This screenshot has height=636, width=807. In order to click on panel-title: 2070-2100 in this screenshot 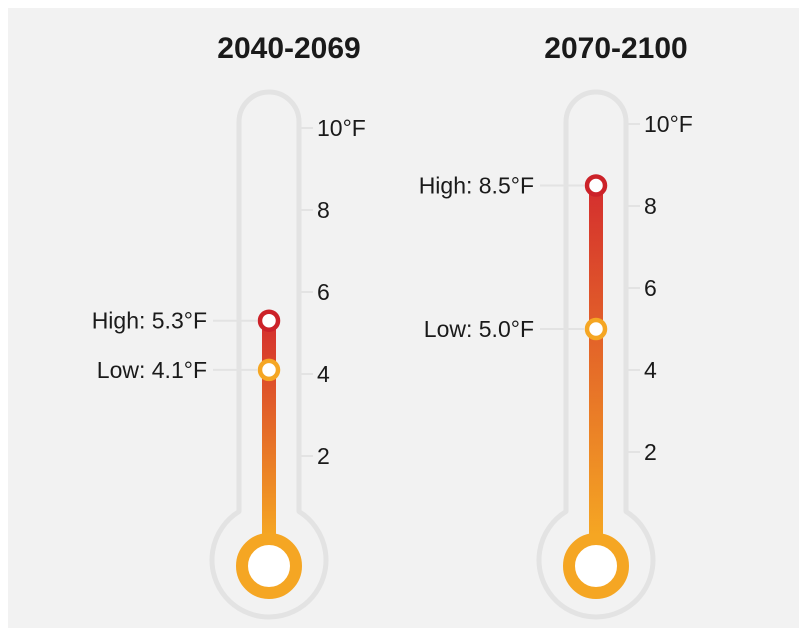, I will do `click(615, 48)`.